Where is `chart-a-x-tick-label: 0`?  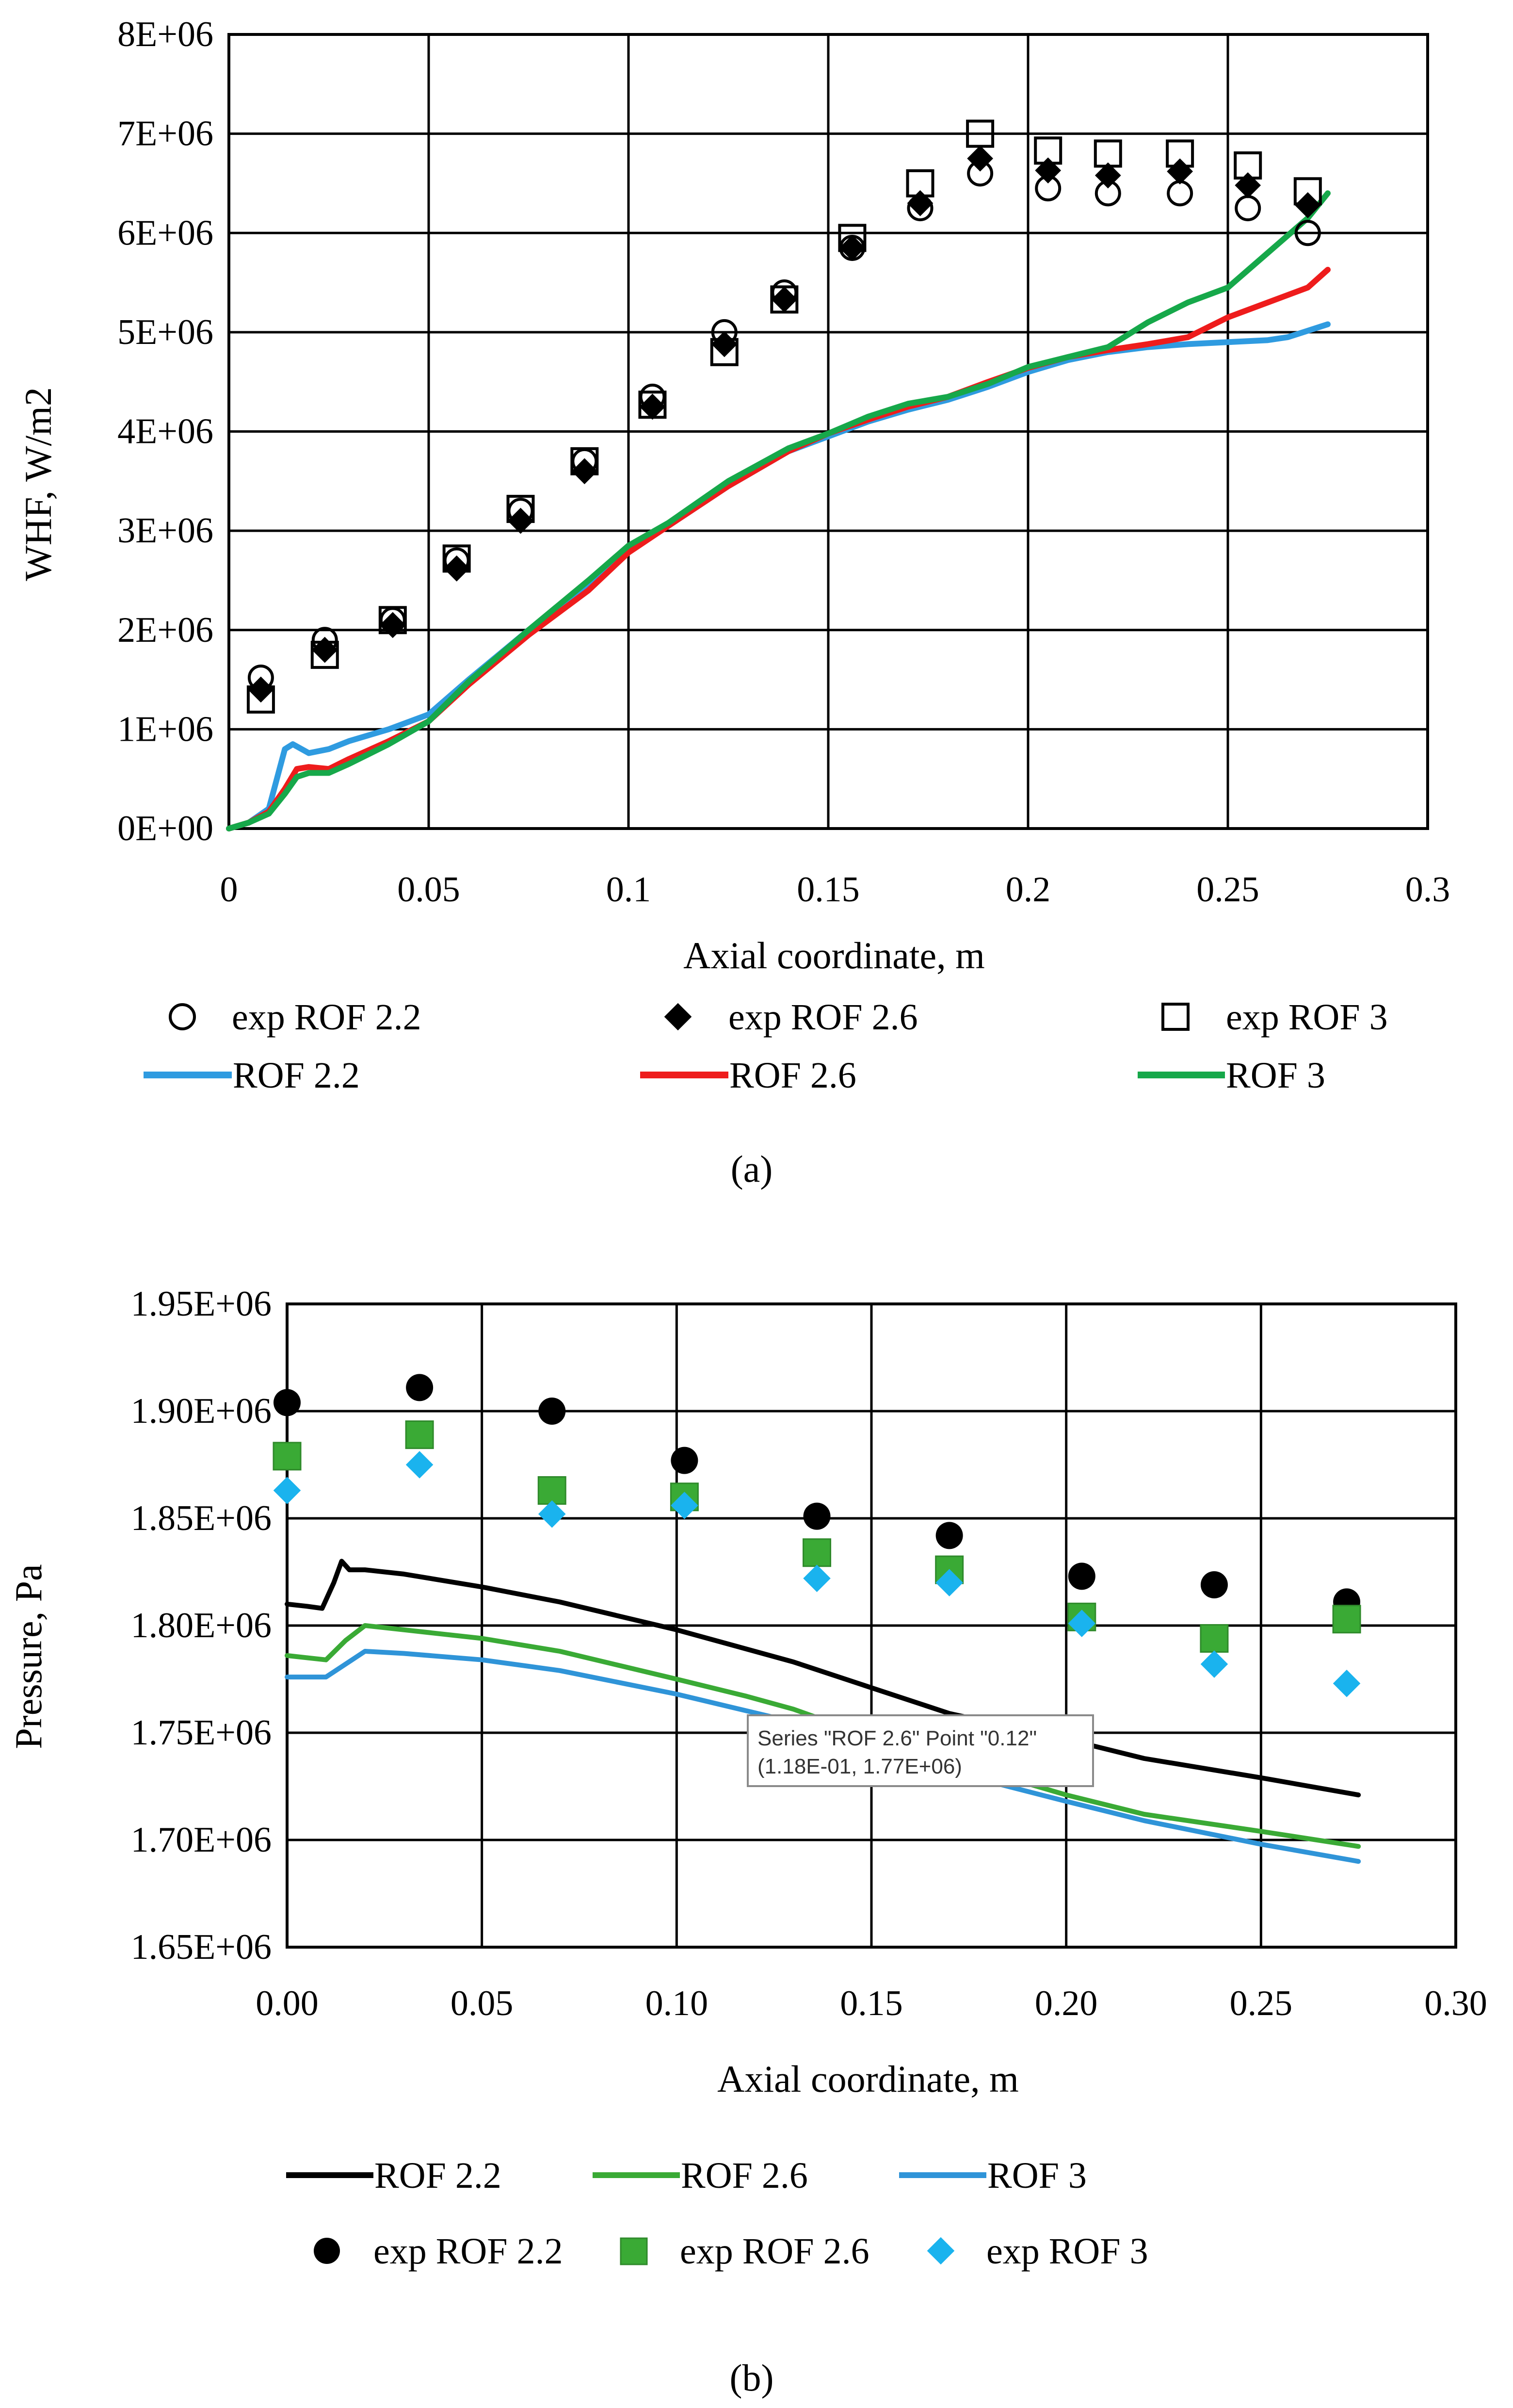 chart-a-x-tick-label: 0 is located at coordinates (229, 890).